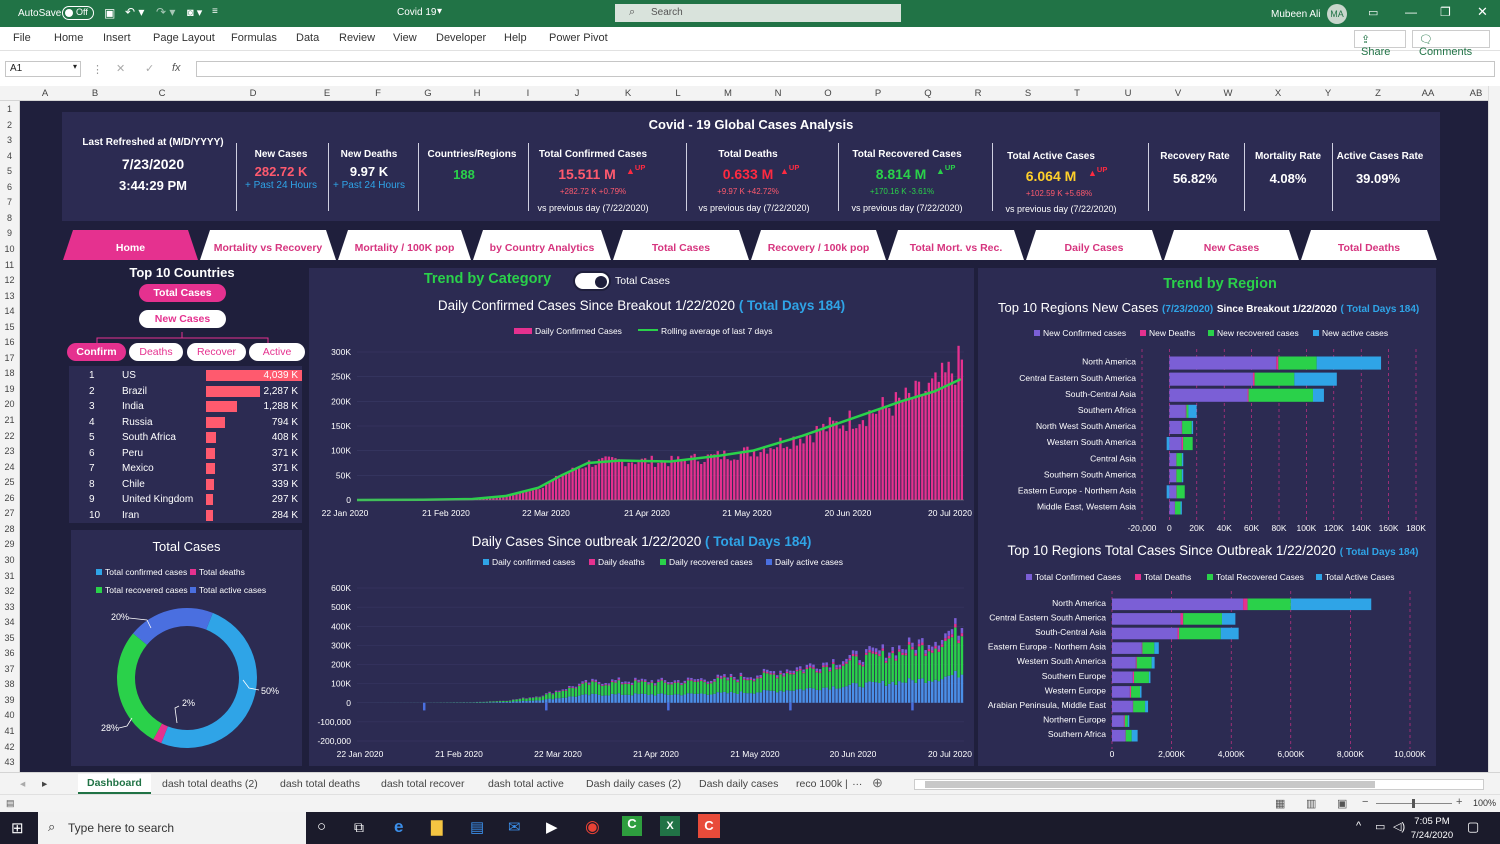  Describe the element at coordinates (166, 12) in the screenshot. I see `redo-icon: ↷ ▾` at that location.